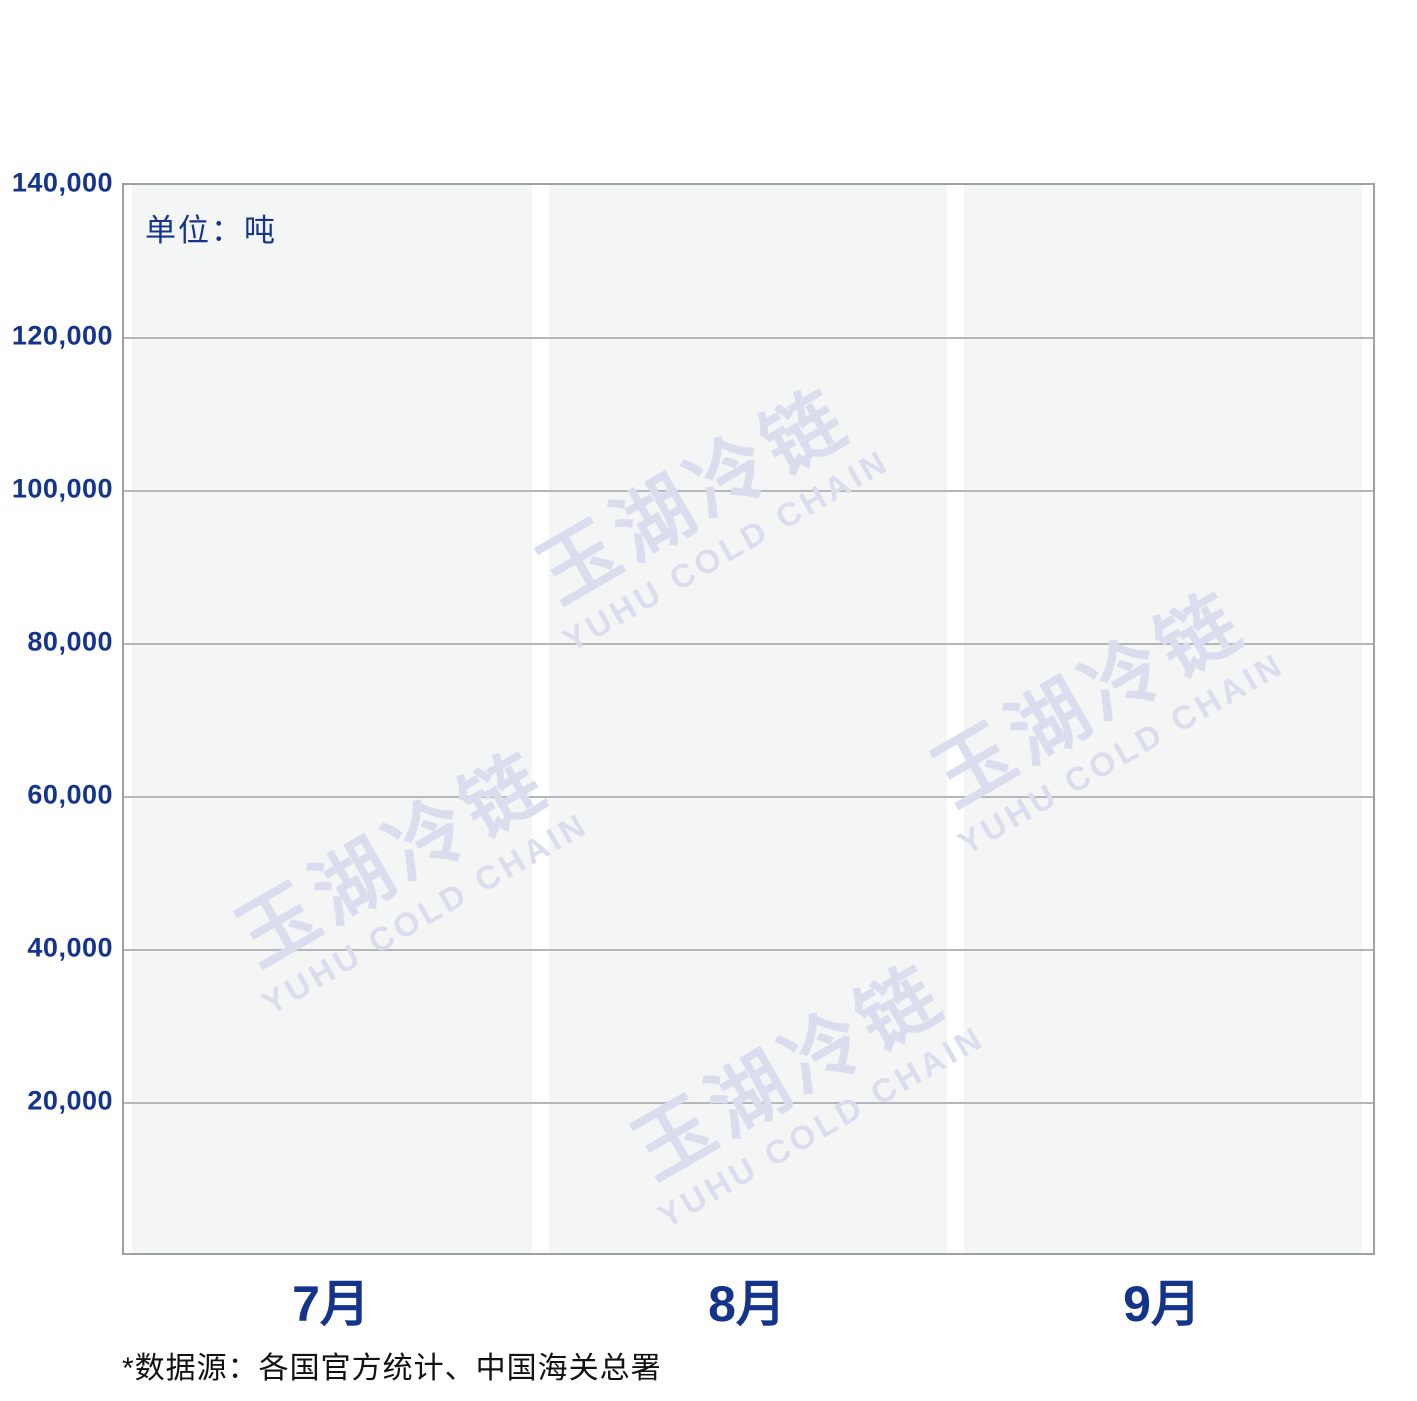  What do you see at coordinates (62, 182) in the screenshot?
I see `y-axis-label: 140,000` at bounding box center [62, 182].